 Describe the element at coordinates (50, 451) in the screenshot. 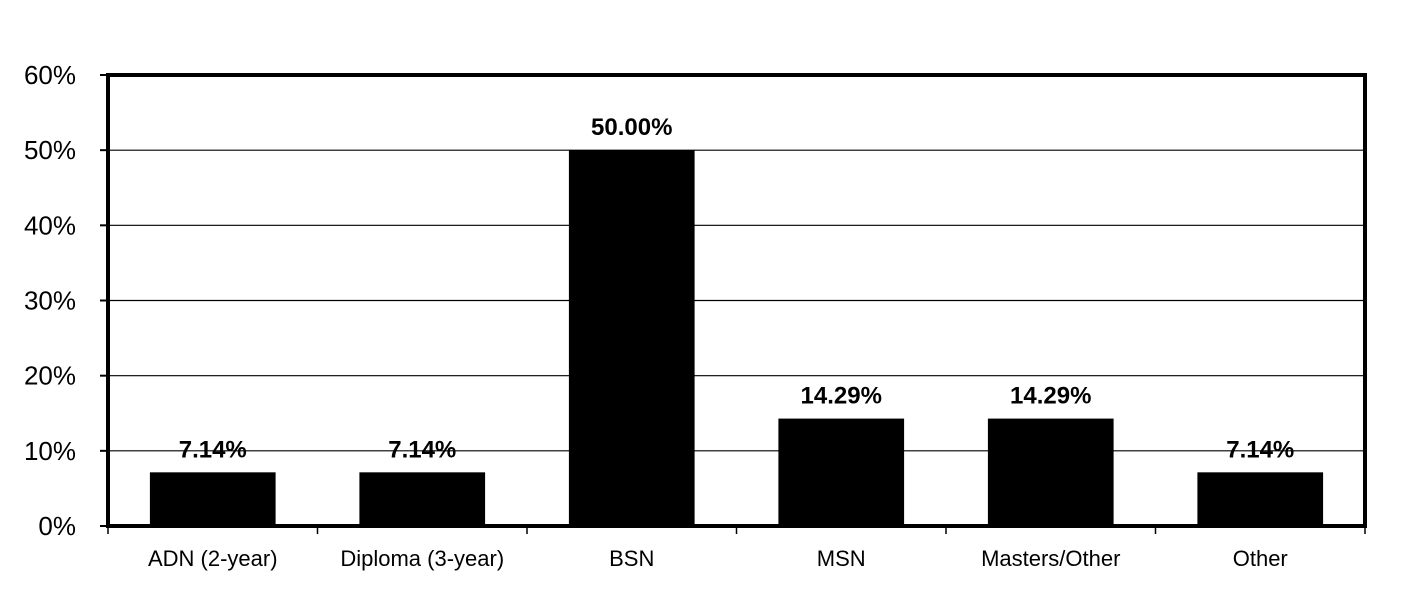

I see `y-tick-label: 10%` at that location.